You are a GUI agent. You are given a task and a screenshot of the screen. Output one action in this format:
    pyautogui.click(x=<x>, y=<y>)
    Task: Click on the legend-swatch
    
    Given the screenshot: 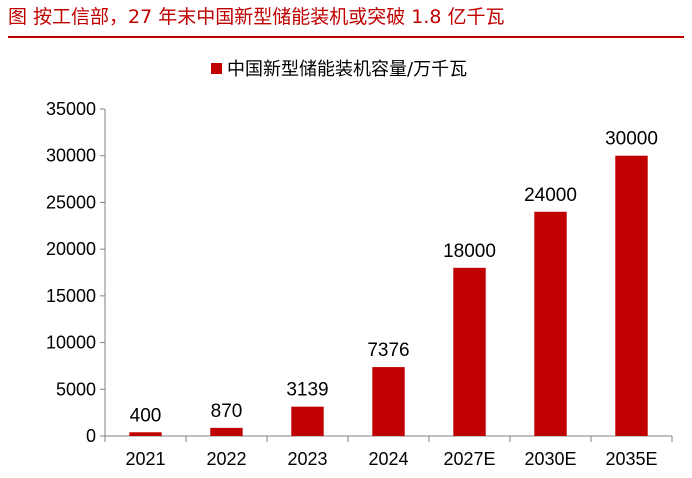 What is the action you would take?
    pyautogui.click(x=216, y=68)
    